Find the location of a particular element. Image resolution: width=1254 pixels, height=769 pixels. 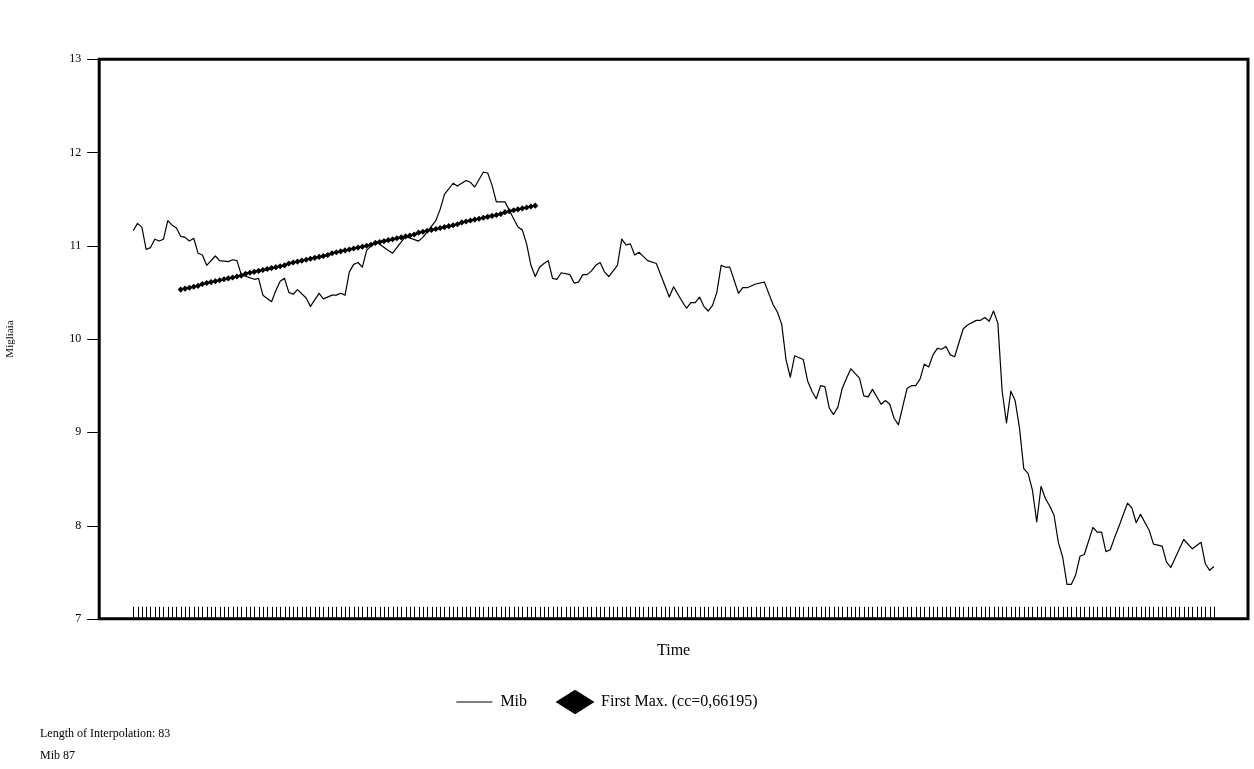

y-tick-label: 12 is located at coordinates (75, 151).